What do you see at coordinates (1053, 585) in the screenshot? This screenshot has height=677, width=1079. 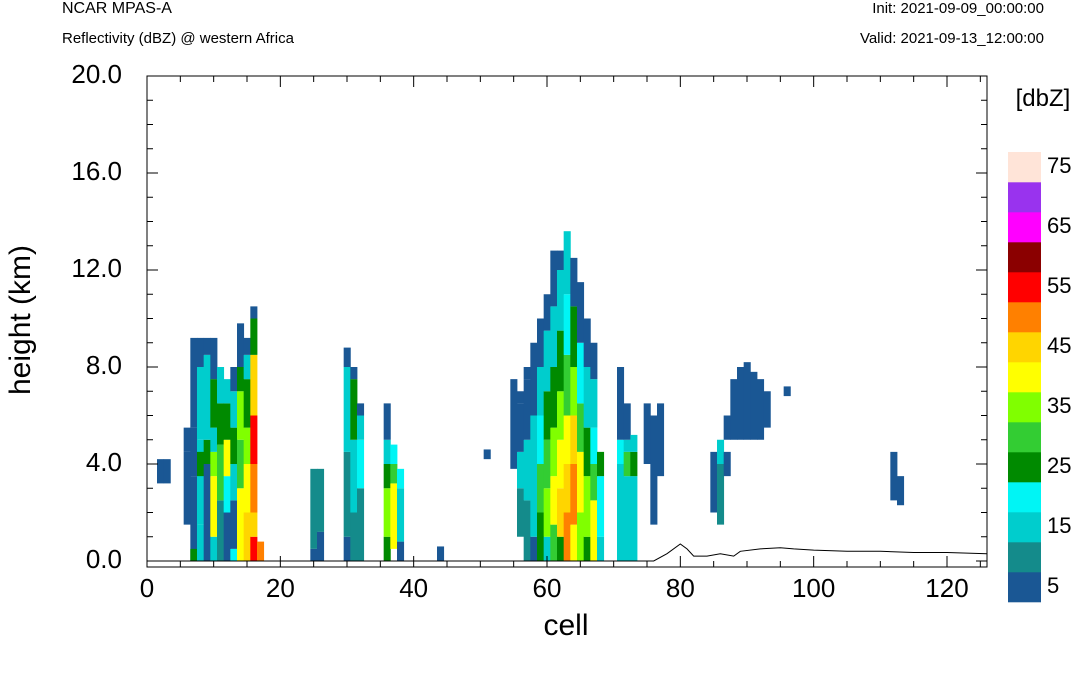 I see `colorbar-tick-label: 5` at bounding box center [1053, 585].